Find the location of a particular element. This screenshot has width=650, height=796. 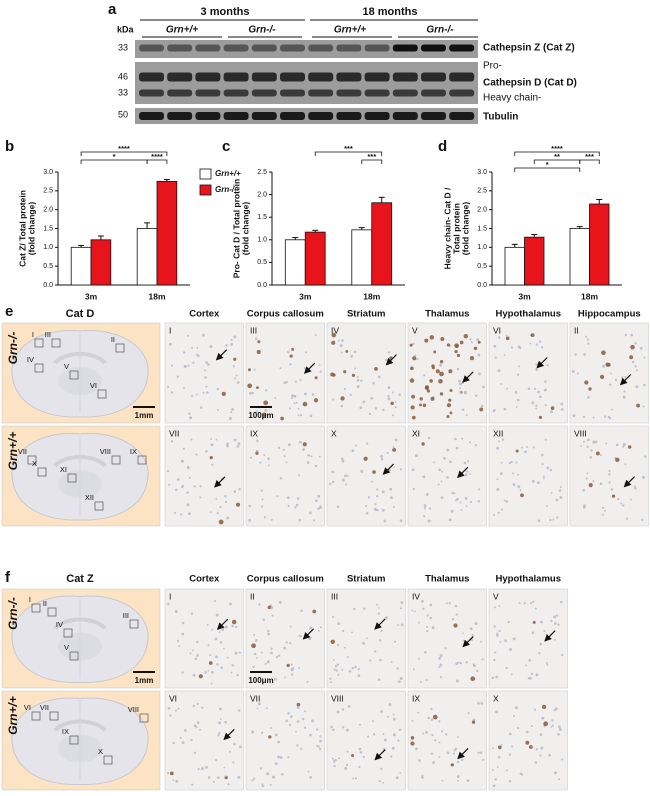

significance-label: * is located at coordinates (114, 156).